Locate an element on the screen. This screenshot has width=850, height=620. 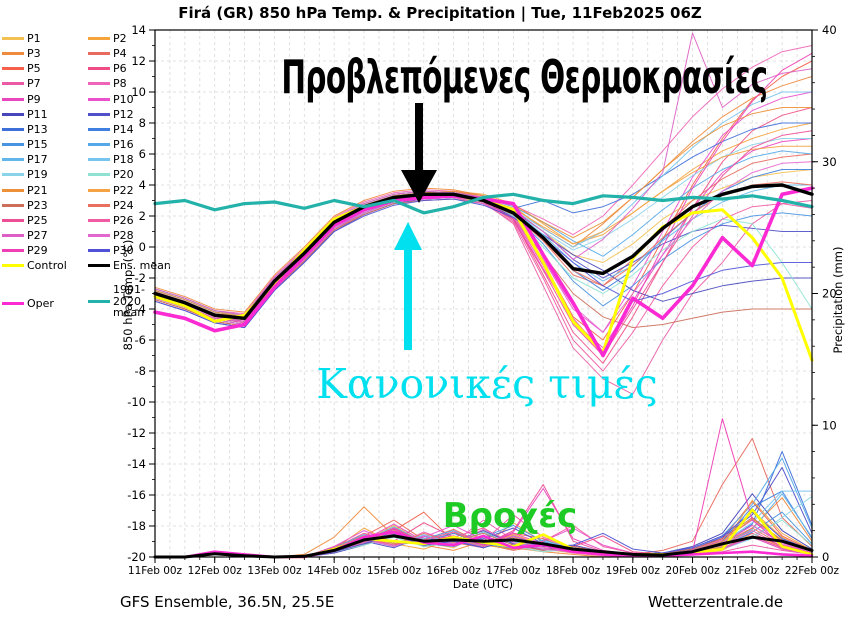
legend-item-p7: P7 is located at coordinates (21, 83).